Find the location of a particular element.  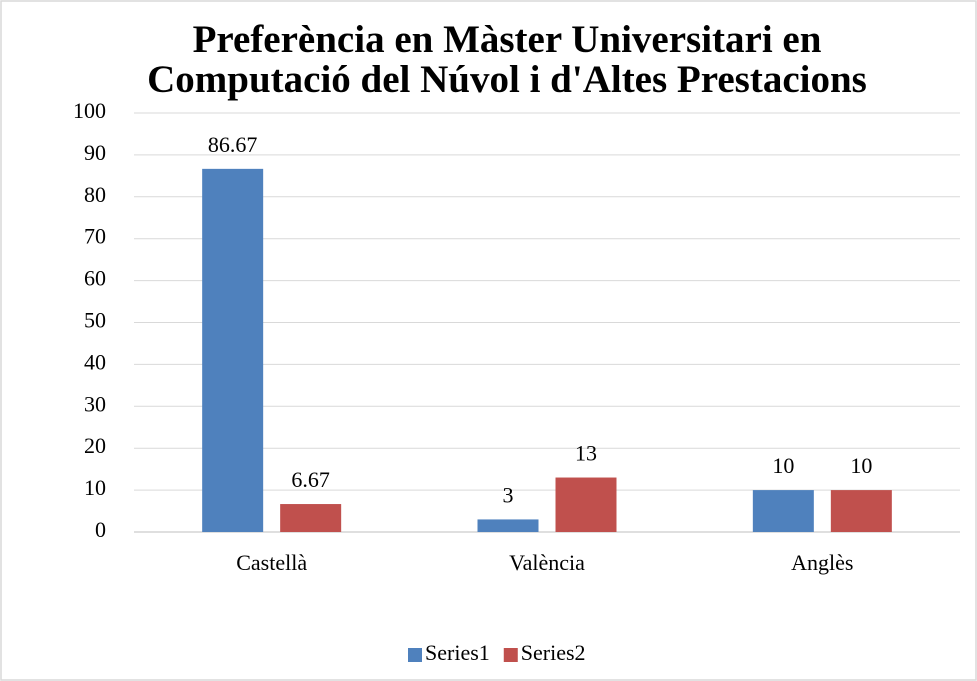

legend-label: Series2 is located at coordinates (553, 652).